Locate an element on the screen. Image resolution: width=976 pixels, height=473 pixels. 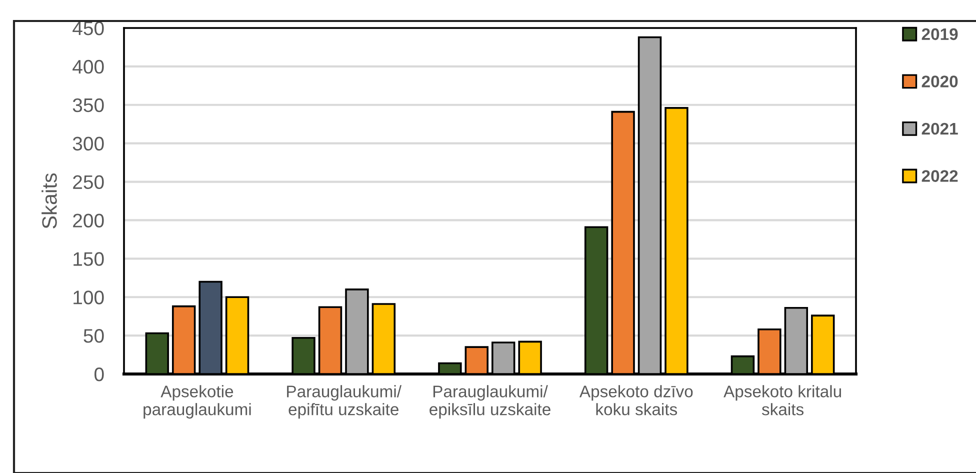
x-tick-label: Apsekoto kritalu skaits is located at coordinates (782, 400).